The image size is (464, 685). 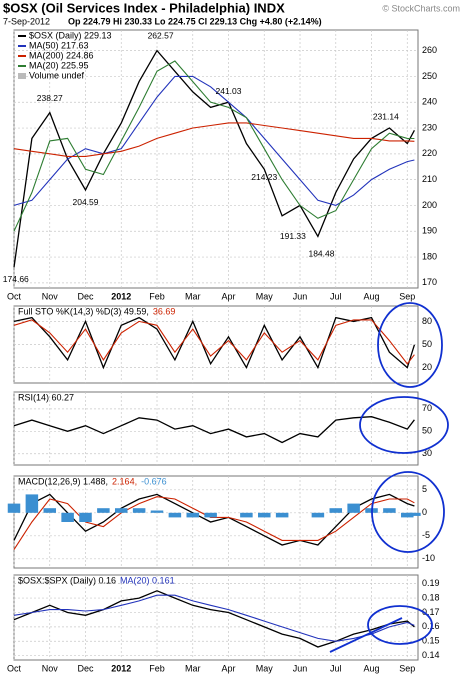 What do you see at coordinates (83, 311) in the screenshot?
I see `legend-label: Full STO %K(14,3) %D(3) 49.59,` at bounding box center [83, 311].